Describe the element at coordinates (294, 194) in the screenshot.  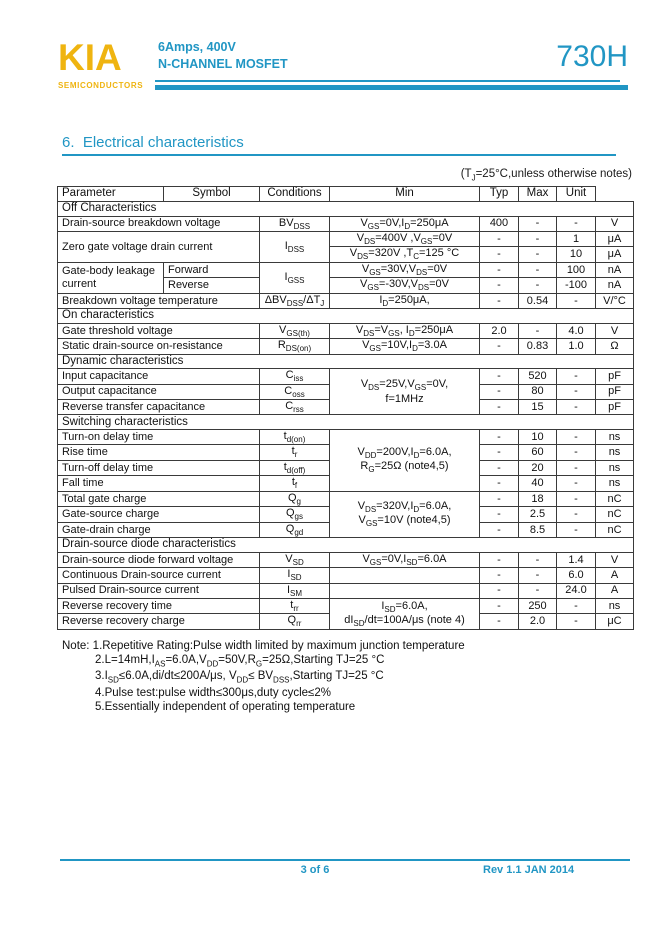
I see `column-header-conditions: Conditions` at that location.